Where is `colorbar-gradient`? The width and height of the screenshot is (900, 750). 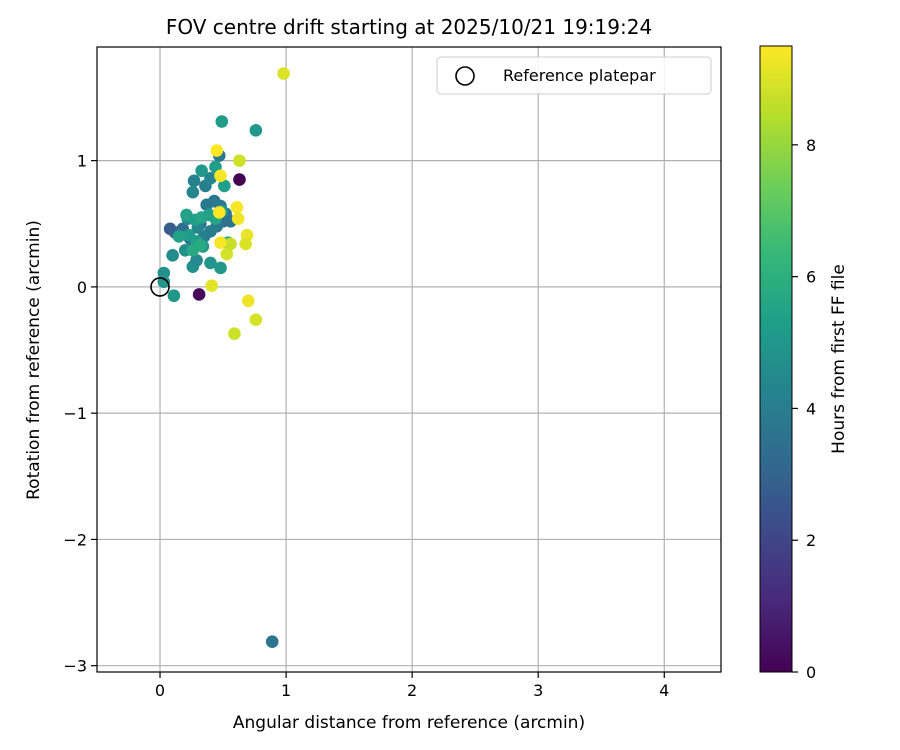
colorbar-gradient is located at coordinates (776, 359).